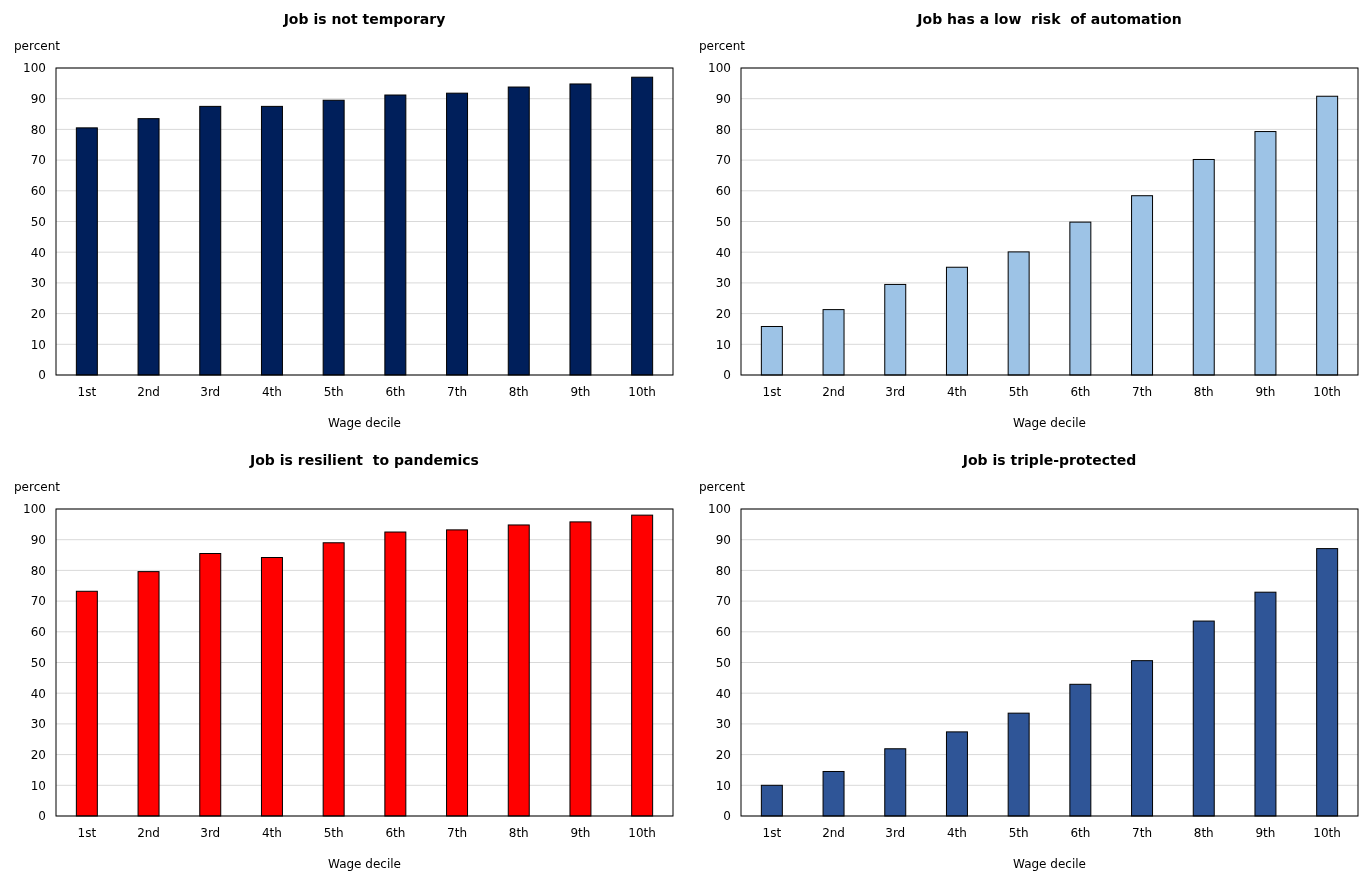  Describe the element at coordinates (364, 19) in the screenshot. I see `chart-title: Job is not temporary` at that location.